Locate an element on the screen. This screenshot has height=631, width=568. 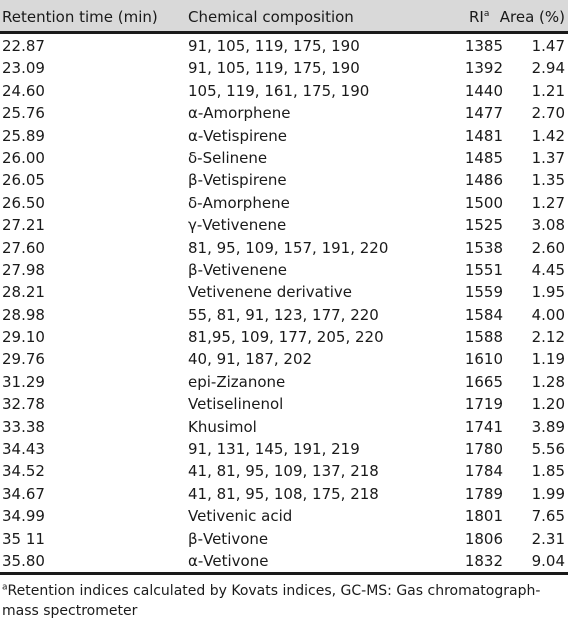
header-ri-superscript: a is located at coordinates (486, 14).